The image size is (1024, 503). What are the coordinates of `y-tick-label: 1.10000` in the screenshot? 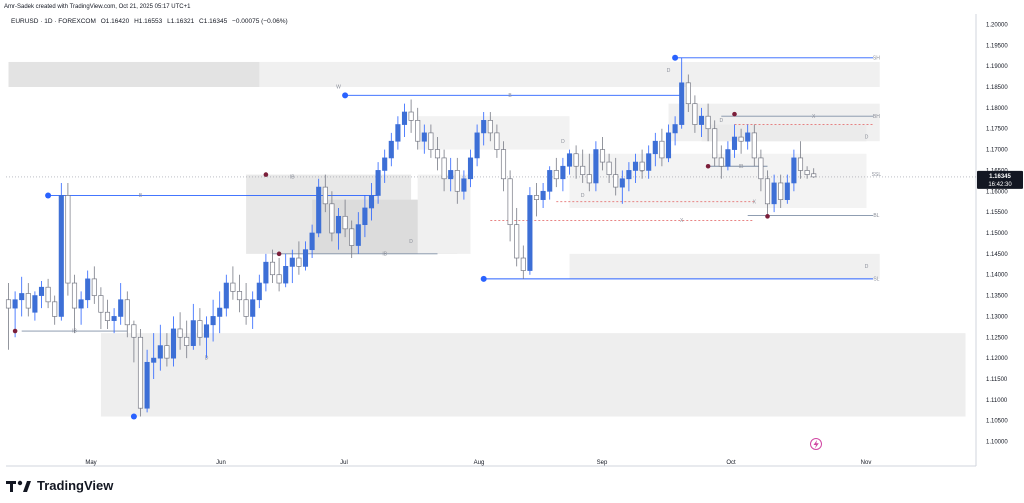 It's located at (997, 443).